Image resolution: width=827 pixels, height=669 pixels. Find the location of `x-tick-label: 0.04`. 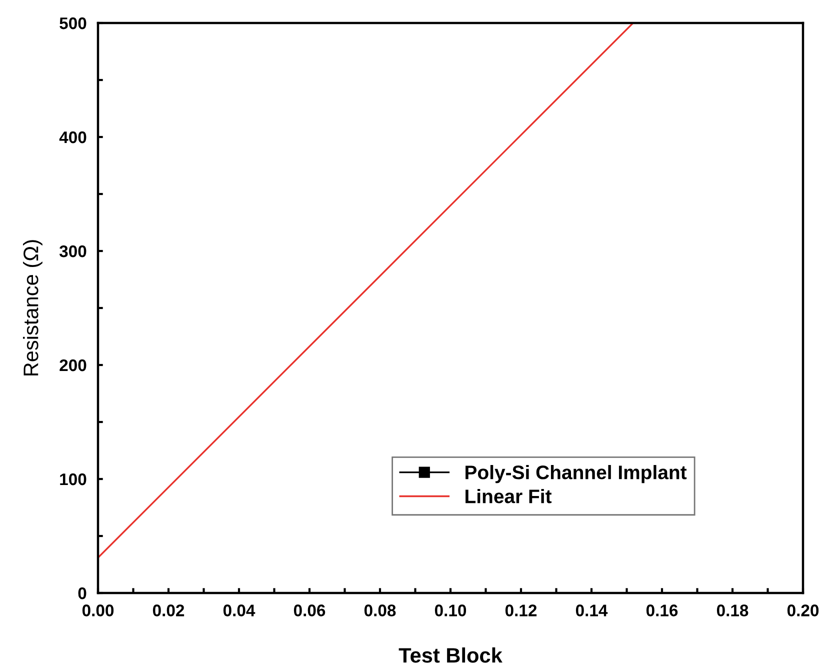

x-tick-label: 0.04 is located at coordinates (239, 610).